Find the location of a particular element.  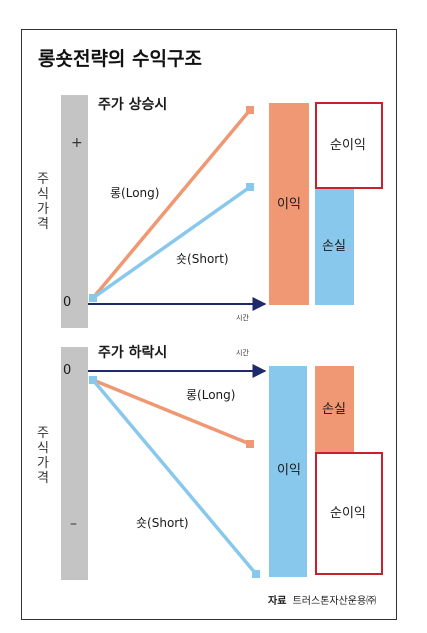

fall-y-axis-label: 주식가격 is located at coordinates (43, 456).